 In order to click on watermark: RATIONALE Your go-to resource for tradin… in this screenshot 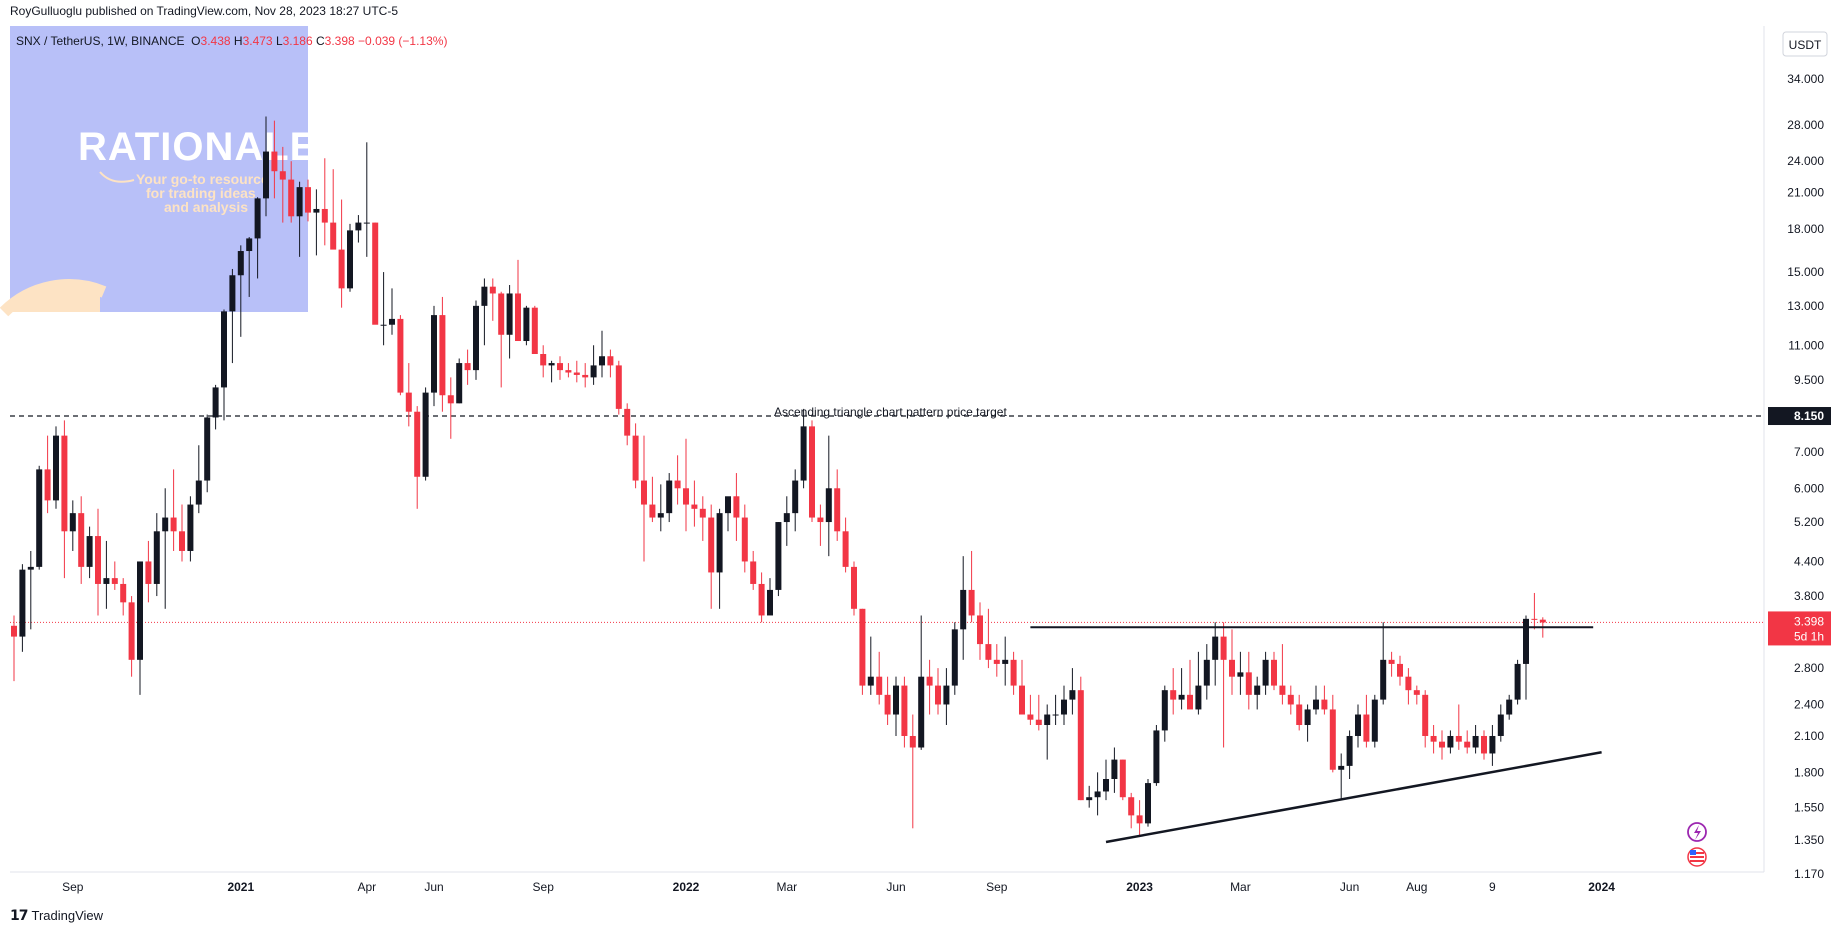, I will do `click(158, 171)`.